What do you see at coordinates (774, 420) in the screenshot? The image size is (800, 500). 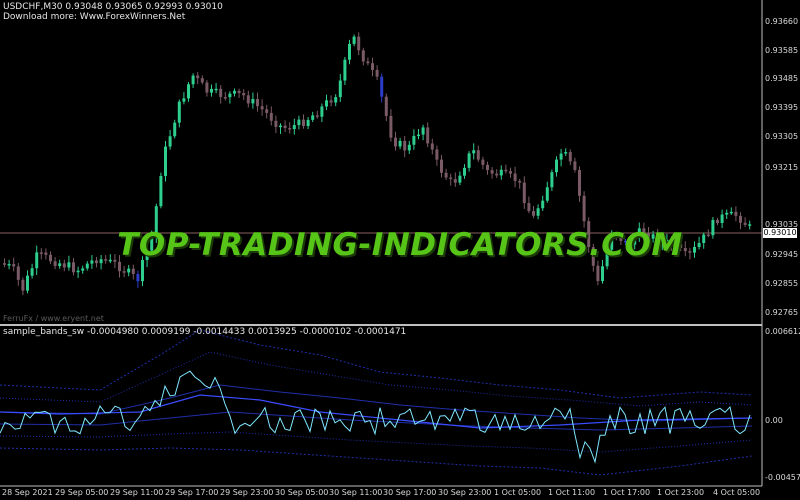 I see `indicator-label: 0.00` at bounding box center [774, 420].